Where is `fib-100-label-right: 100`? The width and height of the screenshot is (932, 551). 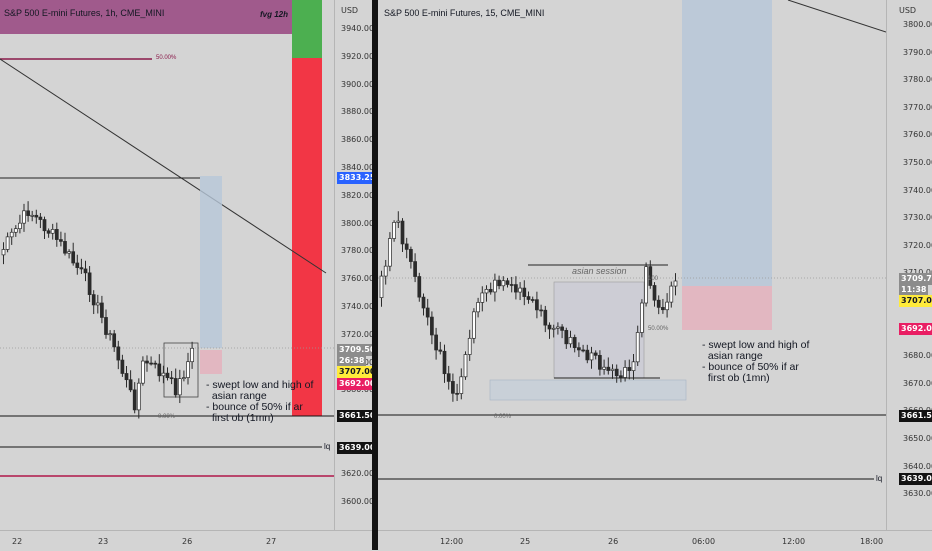 fib-100-label-right: 100 is located at coordinates (653, 279).